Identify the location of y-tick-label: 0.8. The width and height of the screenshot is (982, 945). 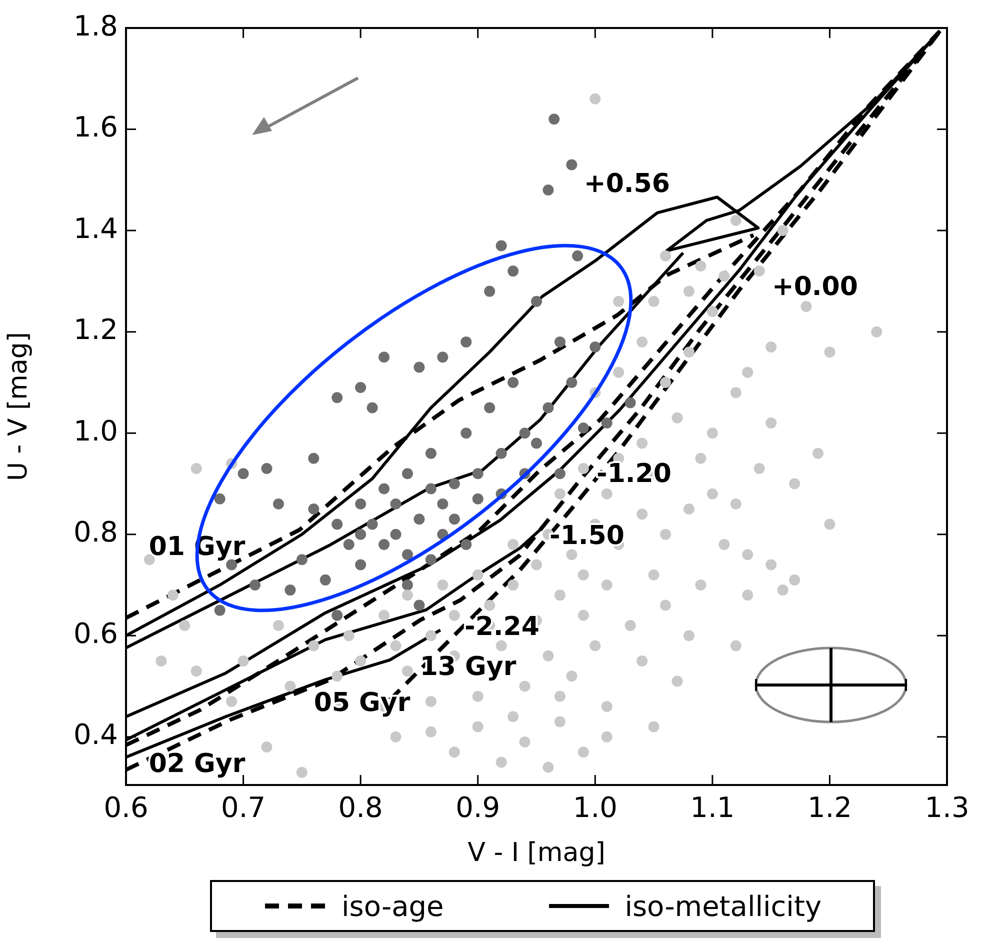
(95, 532).